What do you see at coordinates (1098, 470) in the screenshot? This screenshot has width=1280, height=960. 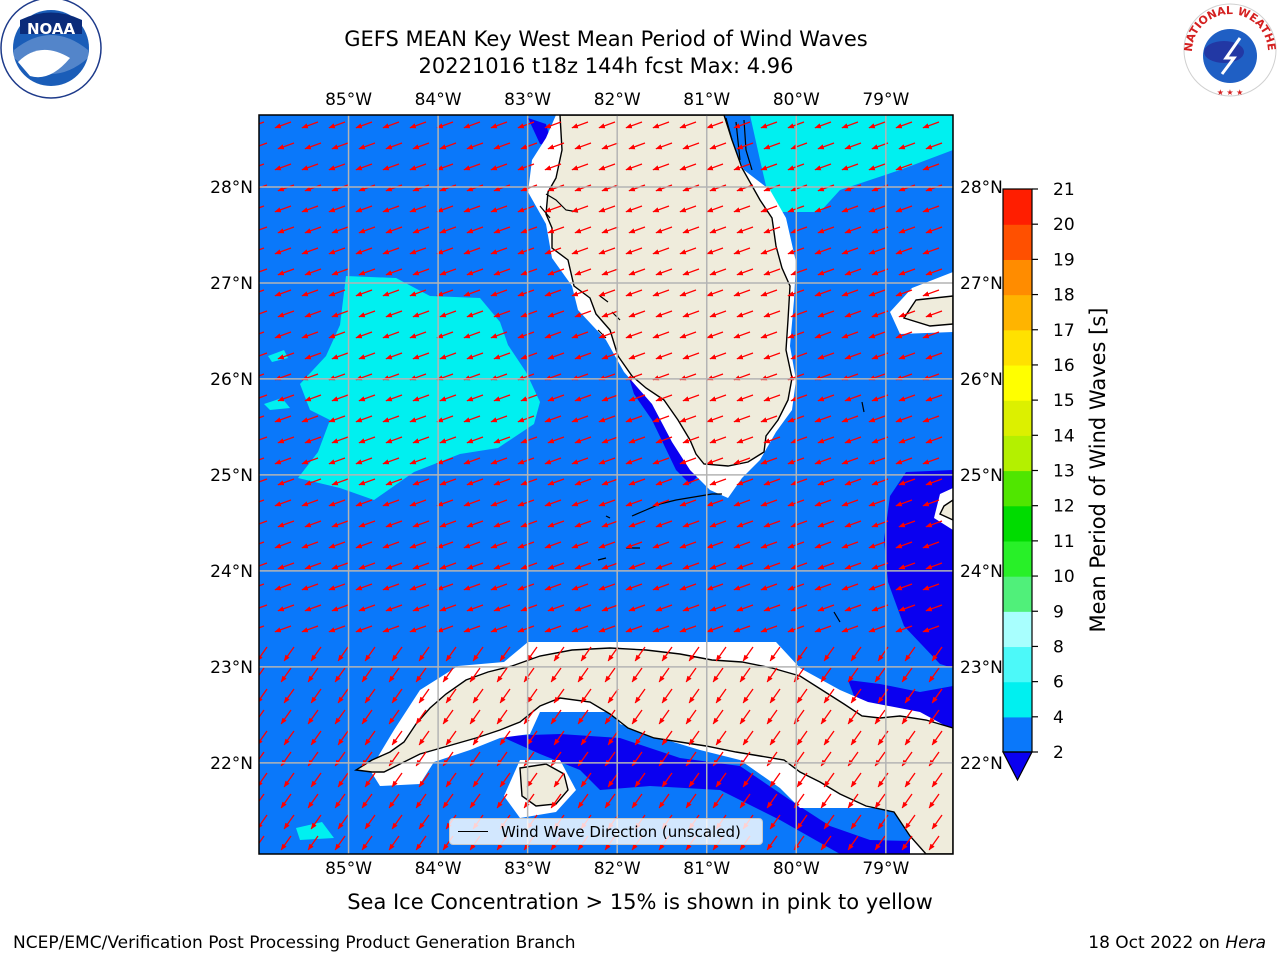 I see `colorbar-title: Mean Period of Wind Waves [s]` at bounding box center [1098, 470].